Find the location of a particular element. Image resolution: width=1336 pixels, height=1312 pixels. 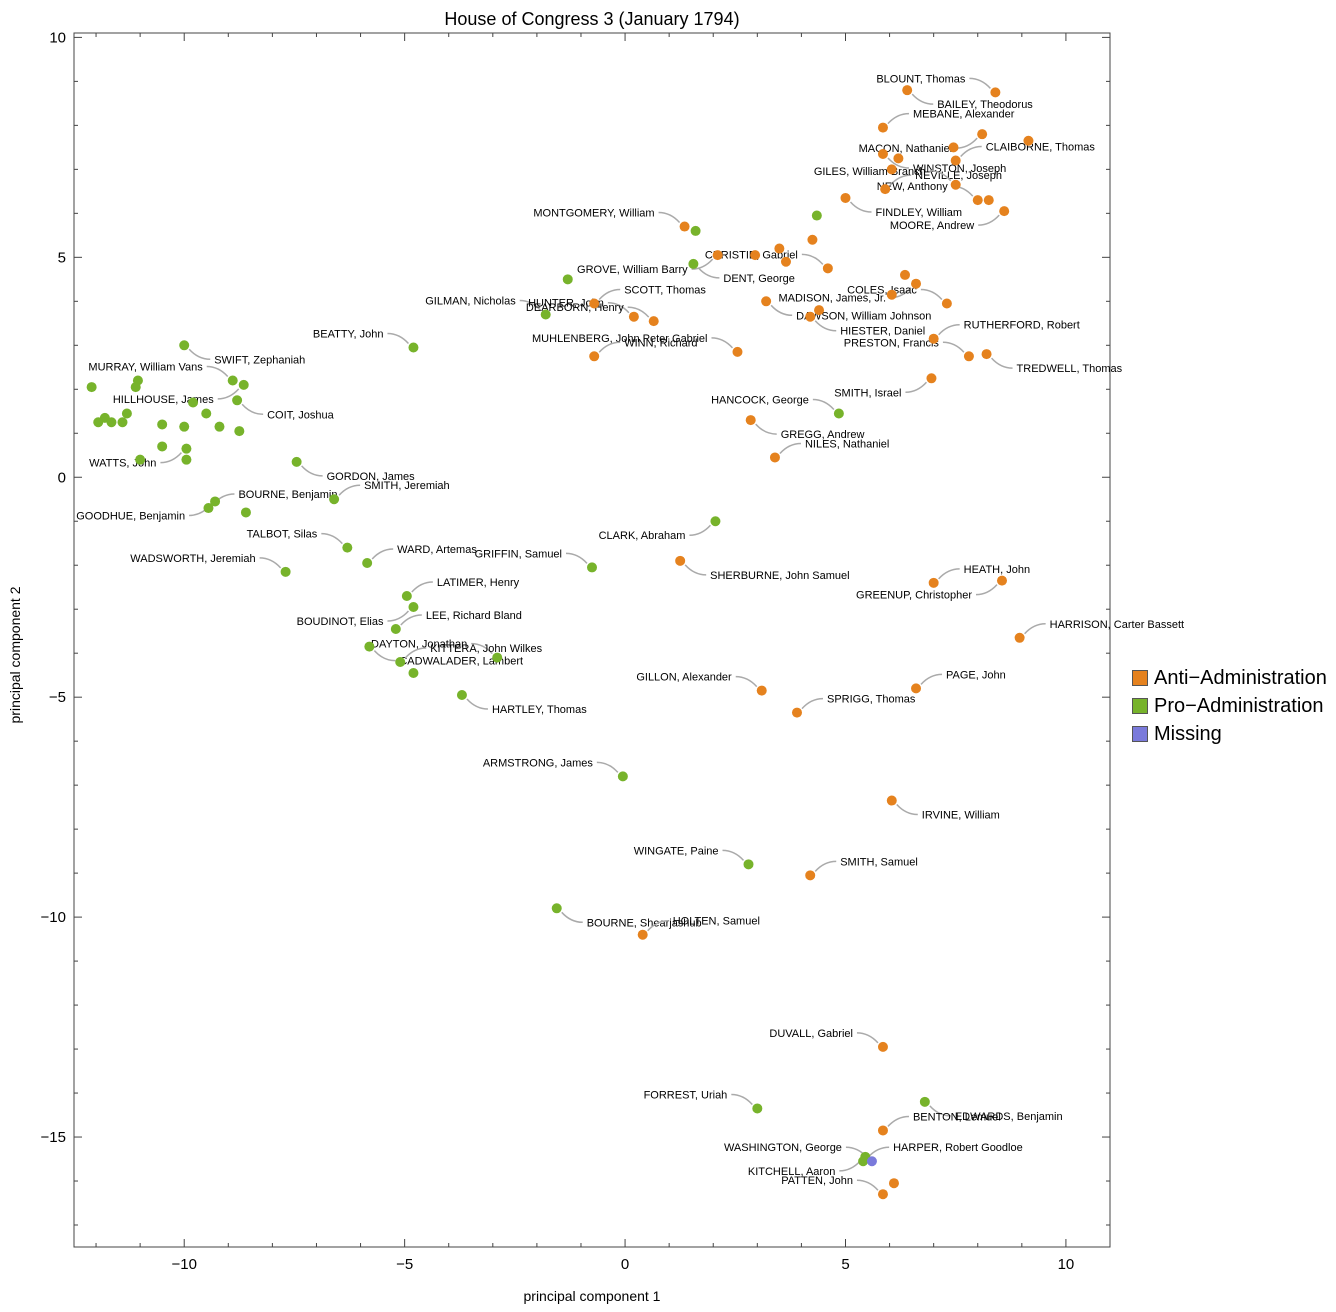

point-label: TALBOT, Silas is located at coordinates (282, 535).